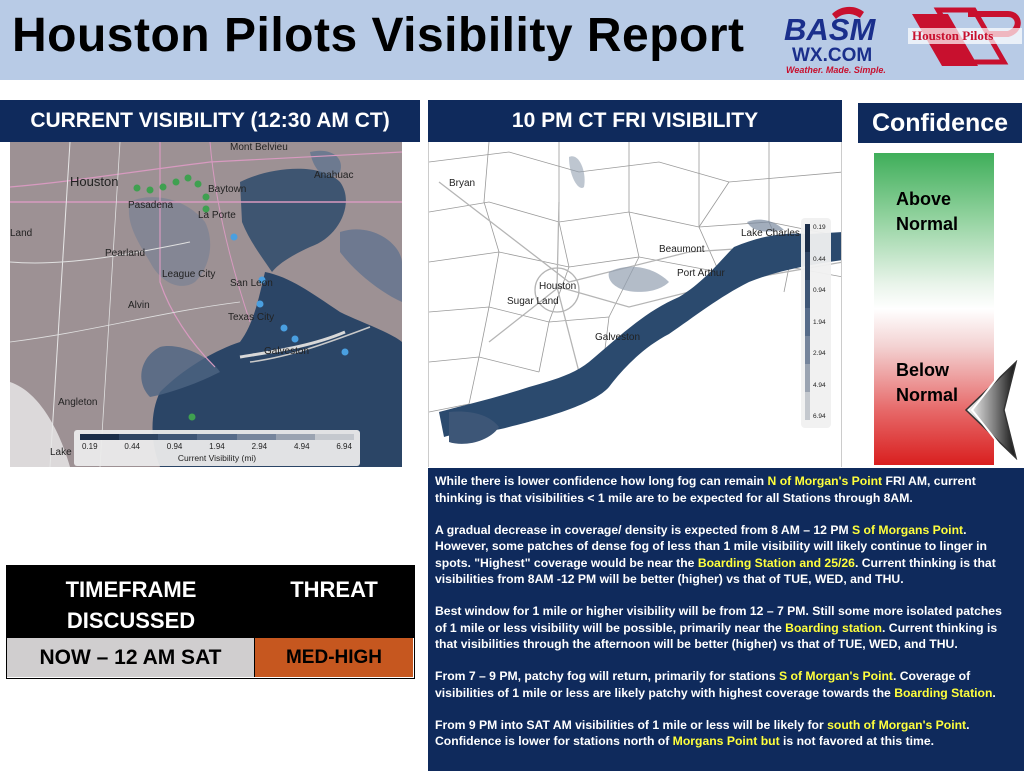 Image resolution: width=1024 pixels, height=771 pixels. I want to click on threat-header: THREAT, so click(334, 589).